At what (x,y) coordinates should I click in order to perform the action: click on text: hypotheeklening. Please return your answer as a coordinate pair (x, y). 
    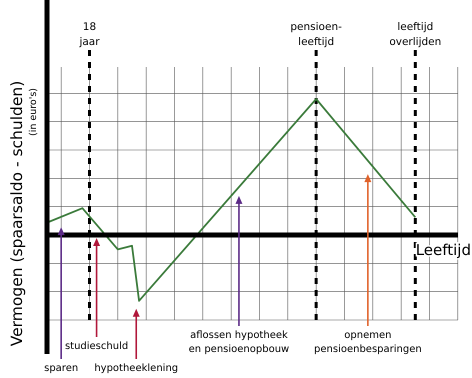
    Looking at the image, I should click on (136, 368).